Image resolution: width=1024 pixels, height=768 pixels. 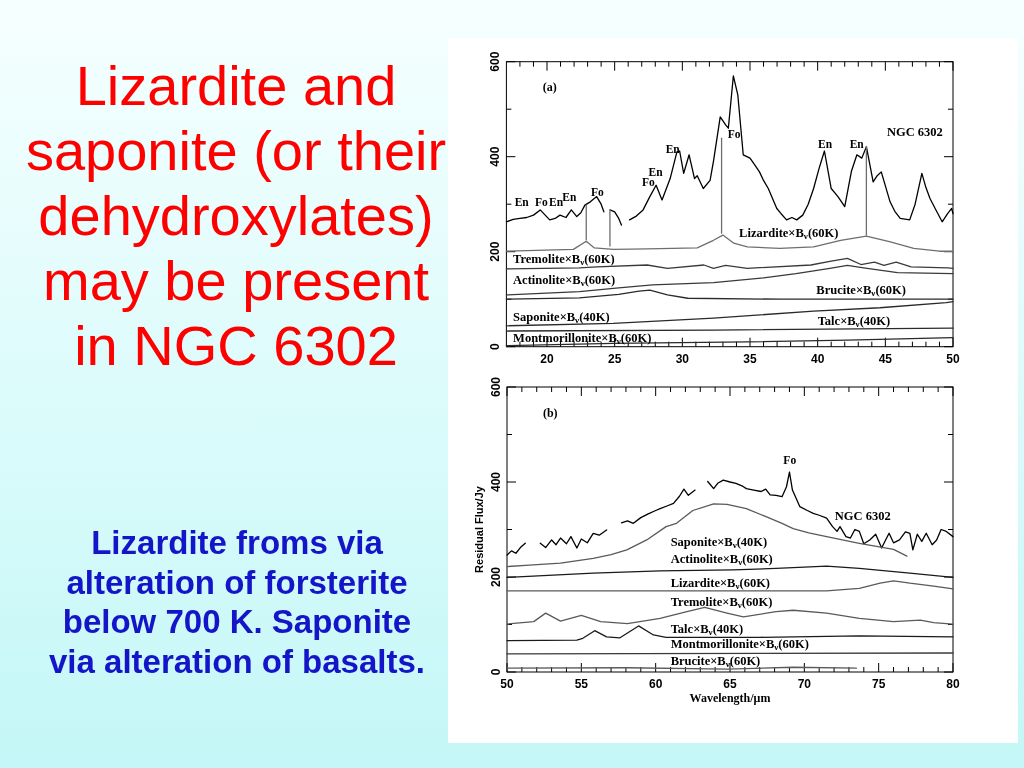 What do you see at coordinates (750, 358) in the screenshot?
I see `x-tick-label: 35` at bounding box center [750, 358].